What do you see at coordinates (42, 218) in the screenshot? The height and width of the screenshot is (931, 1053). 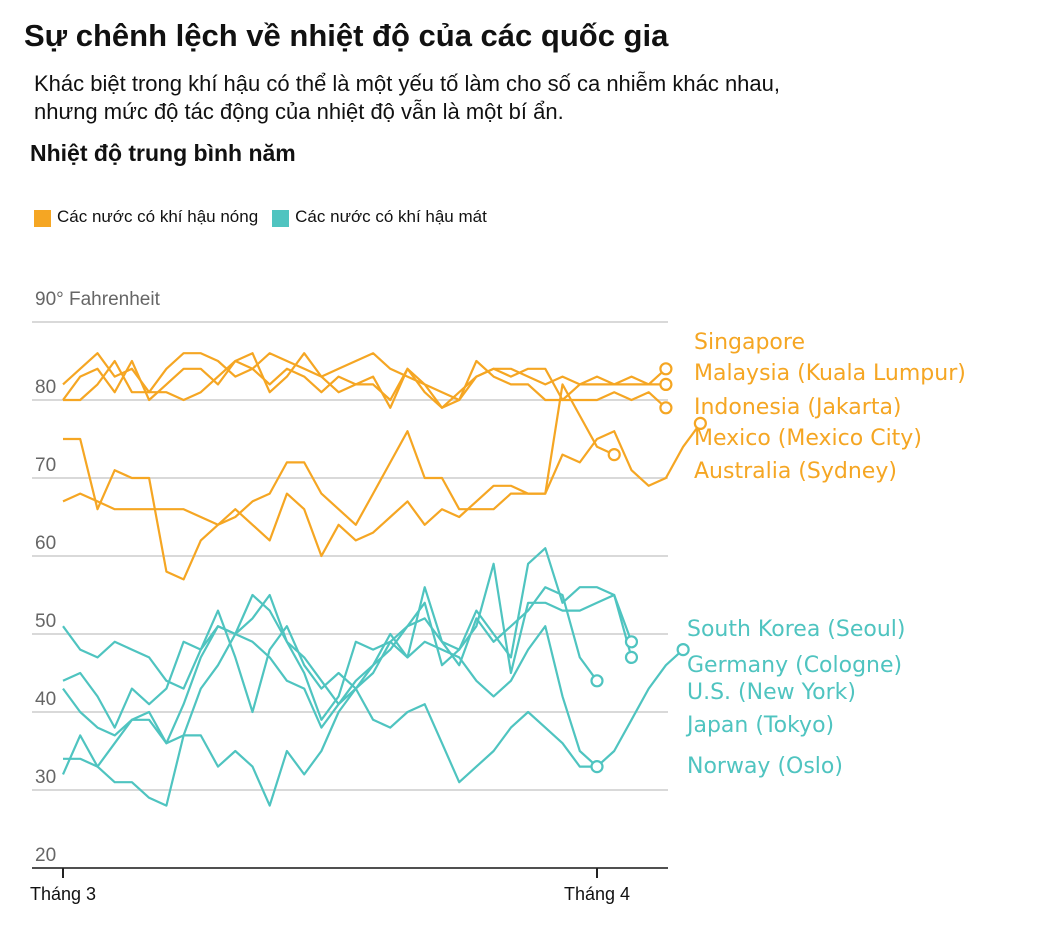 I see `legend-swatch-hot` at bounding box center [42, 218].